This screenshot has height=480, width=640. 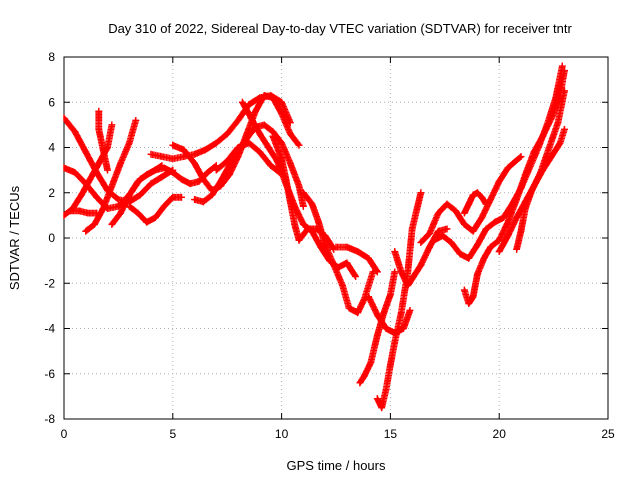 I want to click on y-tick-label: 0, so click(x=51, y=238).